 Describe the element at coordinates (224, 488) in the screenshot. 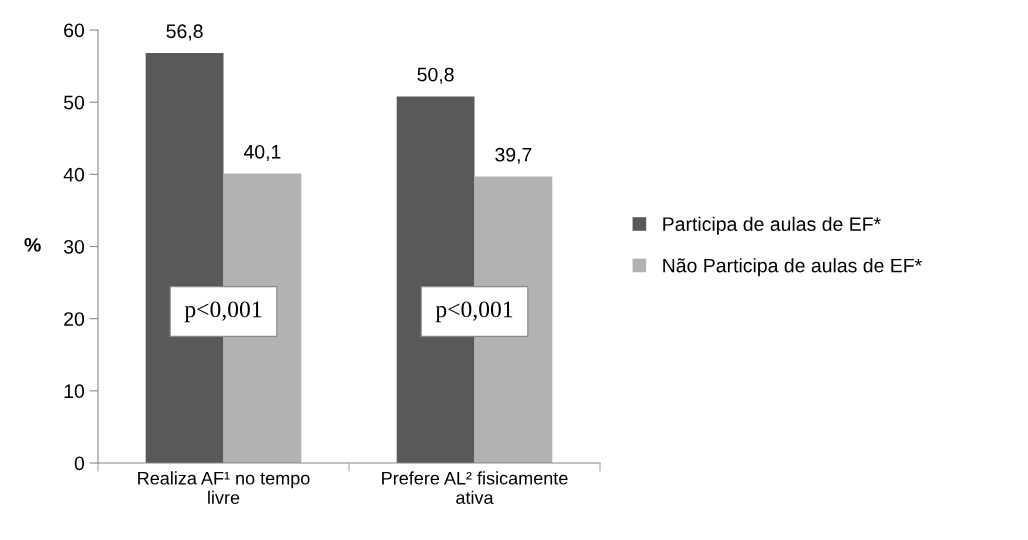

I see `x-tick-label: Realiza AF¹ no tempo livre` at that location.